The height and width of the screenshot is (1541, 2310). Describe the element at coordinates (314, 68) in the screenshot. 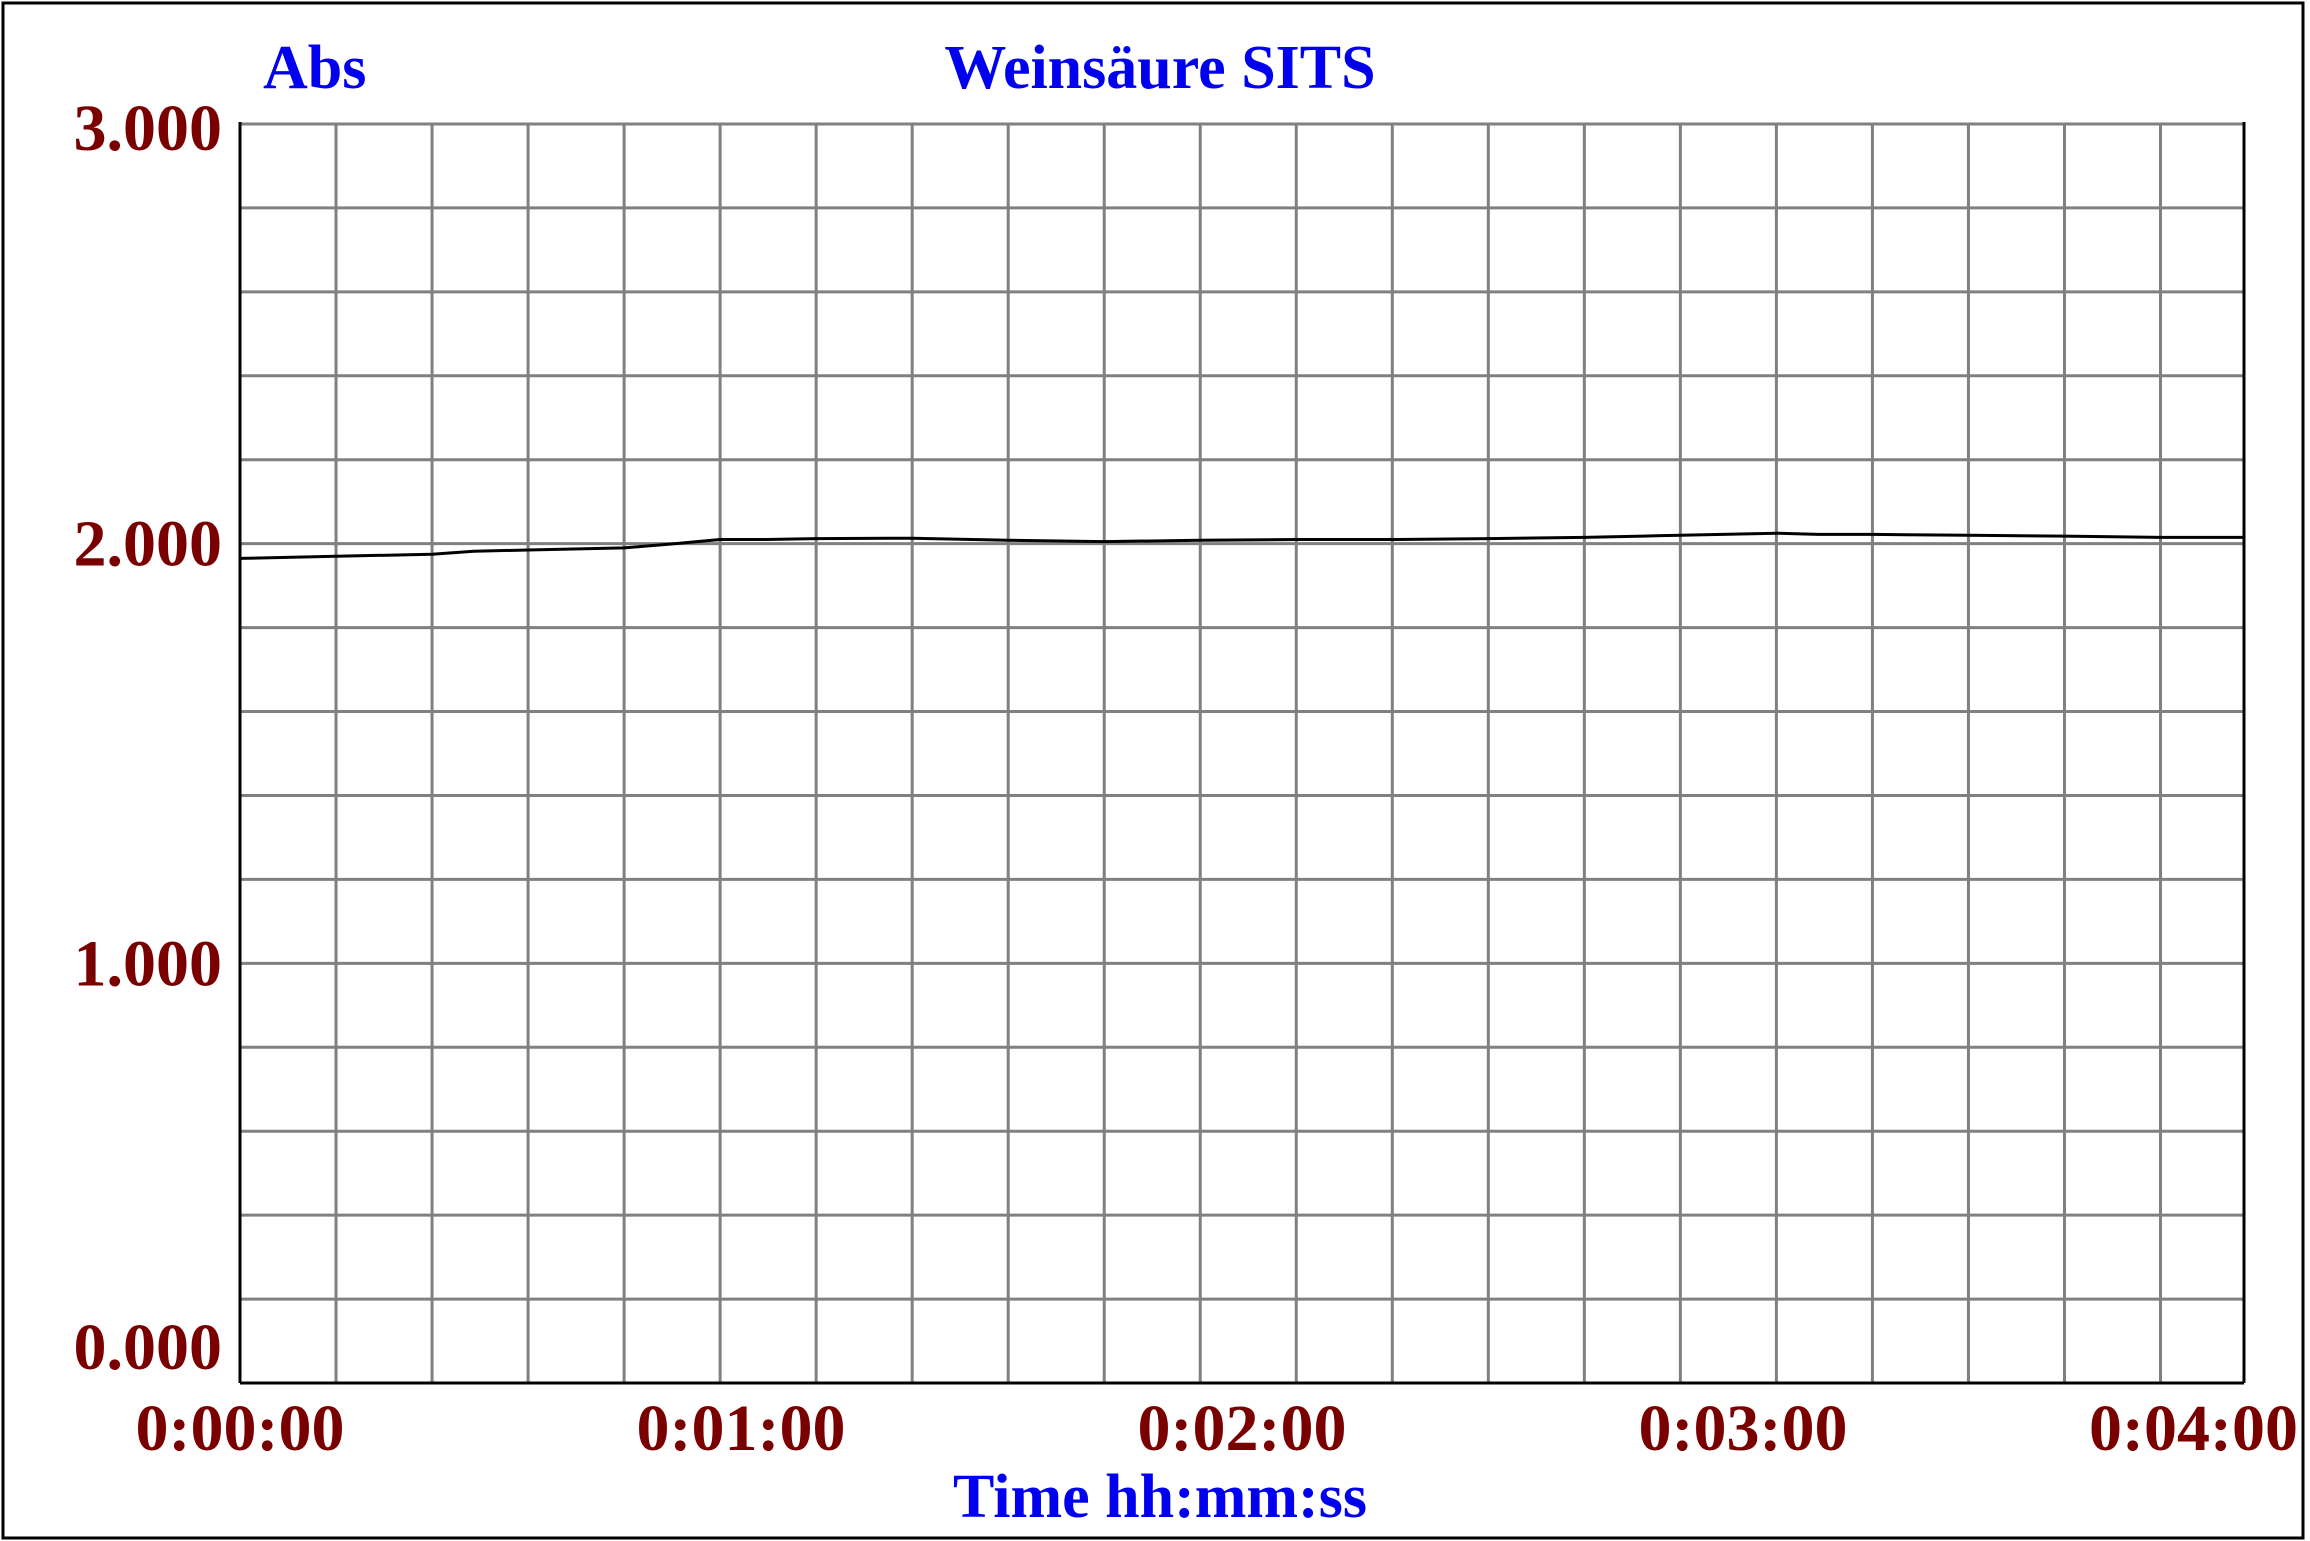

I see `y-axis-label: Abs` at that location.